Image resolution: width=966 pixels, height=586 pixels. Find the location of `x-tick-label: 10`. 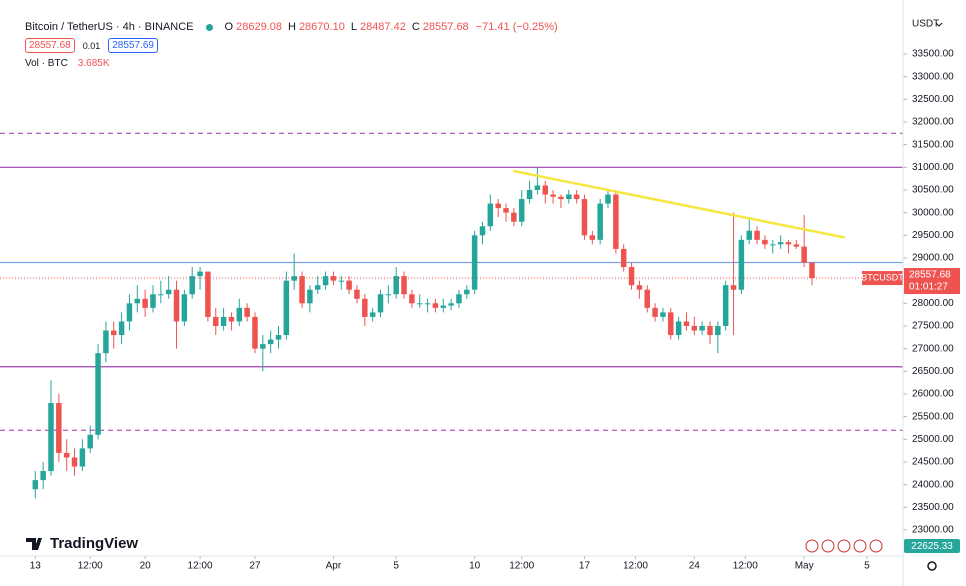

x-tick-label: 10 is located at coordinates (475, 566).